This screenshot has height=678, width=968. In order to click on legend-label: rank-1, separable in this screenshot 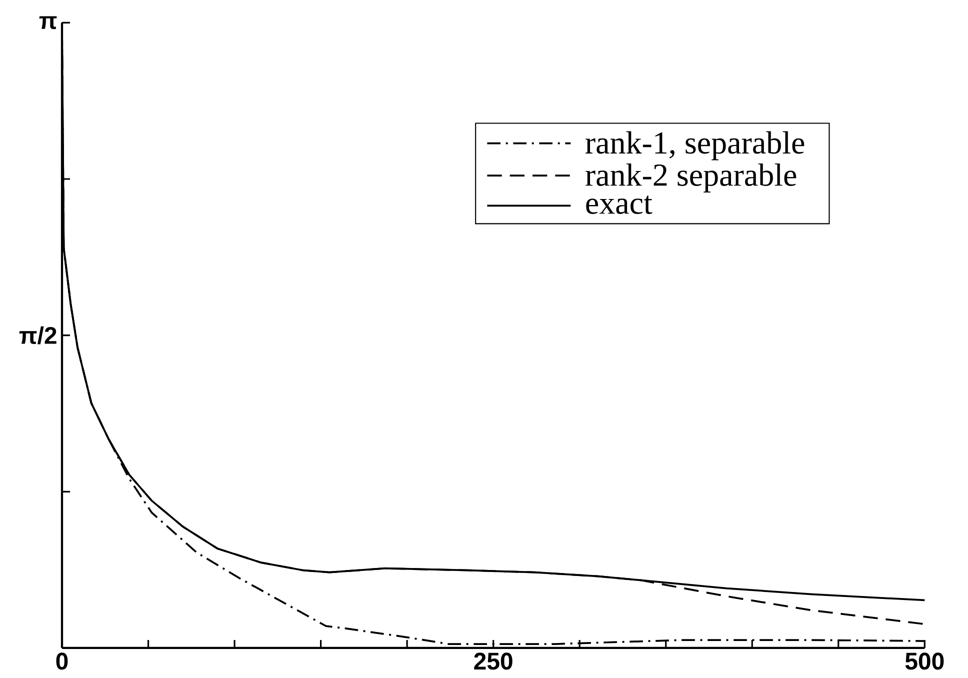, I will do `click(695, 145)`.